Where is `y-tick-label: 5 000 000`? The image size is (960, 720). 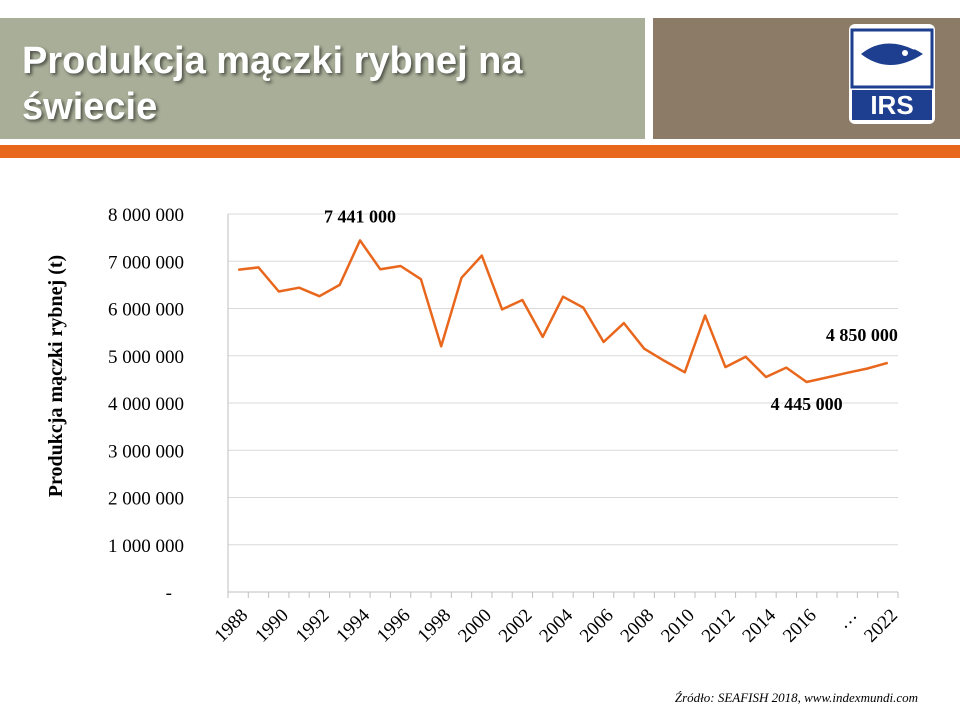
y-tick-label: 5 000 000 is located at coordinates (146, 357).